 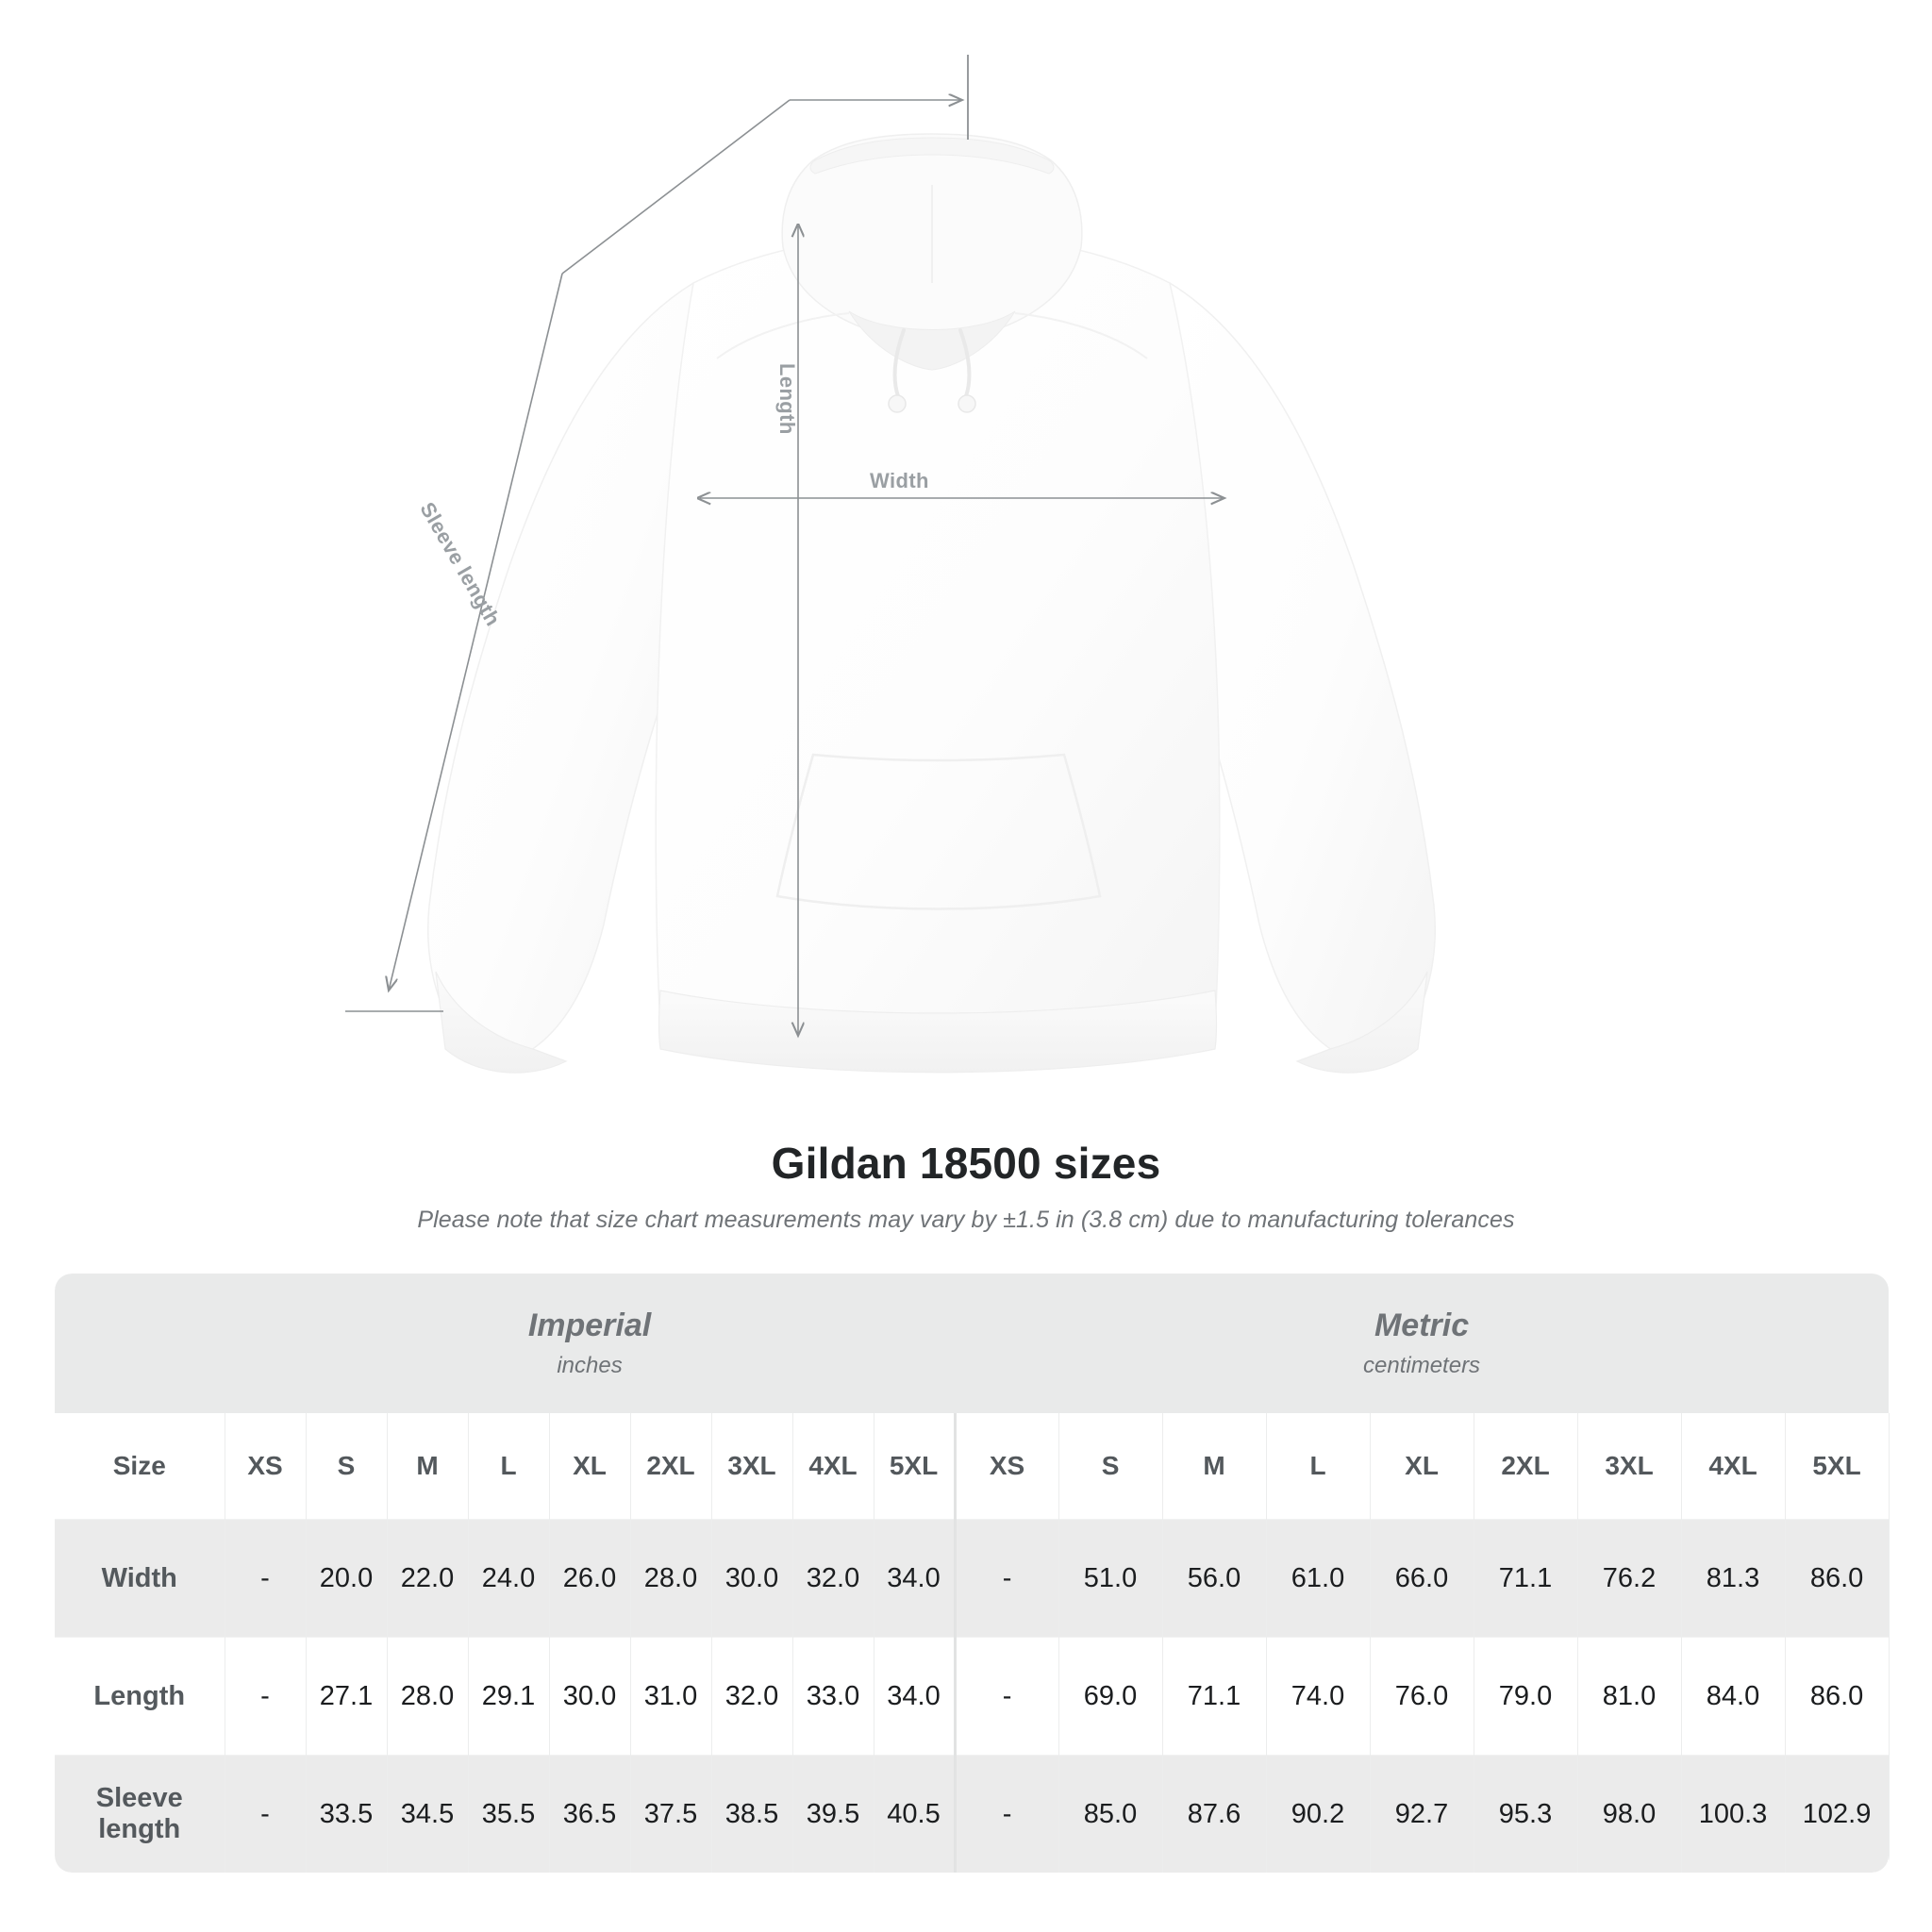 What do you see at coordinates (1526, 1579) in the screenshot?
I see `width-metric-2xl: 71.1` at bounding box center [1526, 1579].